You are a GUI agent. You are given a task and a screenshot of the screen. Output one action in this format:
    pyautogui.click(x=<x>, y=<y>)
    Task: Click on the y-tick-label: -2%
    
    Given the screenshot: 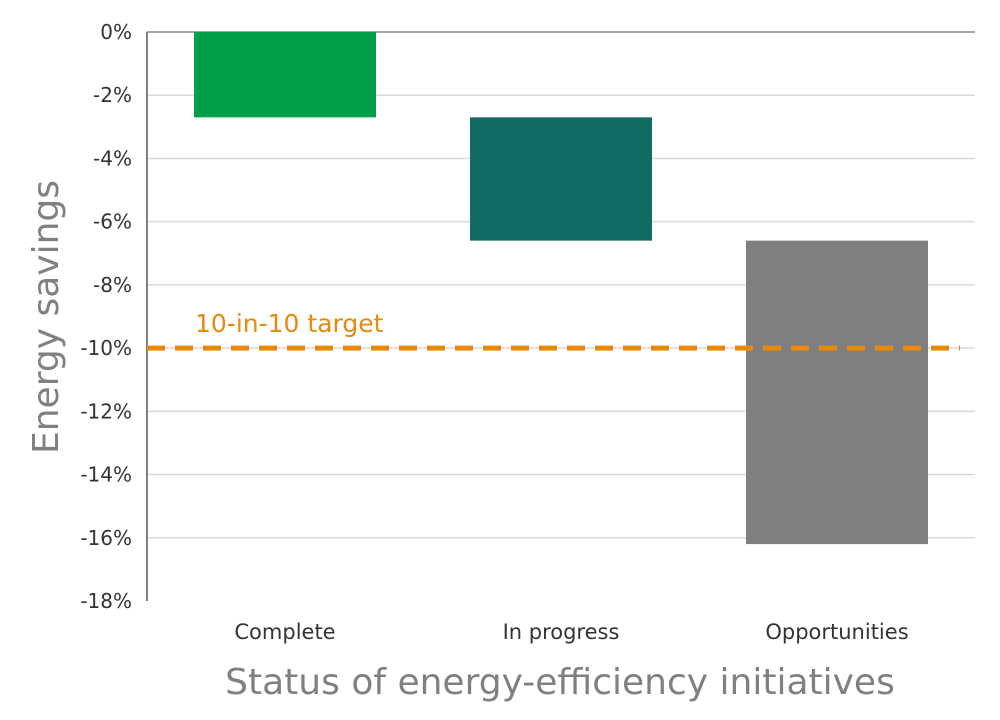 What is the action you would take?
    pyautogui.click(x=112, y=95)
    